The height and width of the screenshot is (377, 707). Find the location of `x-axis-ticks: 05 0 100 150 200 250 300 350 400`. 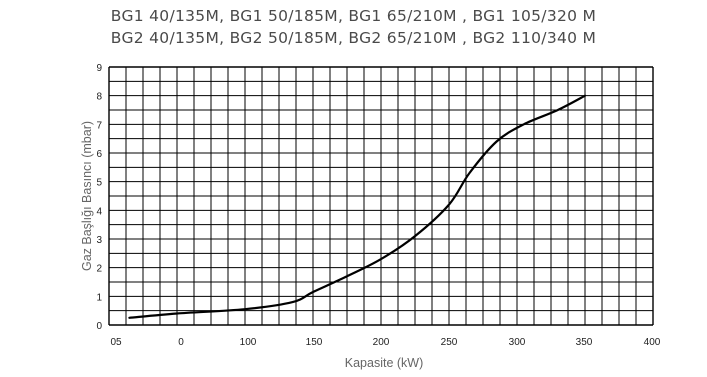

x-axis-ticks: 05 0 100 150 200 250 300 350 400 is located at coordinates (385, 342).